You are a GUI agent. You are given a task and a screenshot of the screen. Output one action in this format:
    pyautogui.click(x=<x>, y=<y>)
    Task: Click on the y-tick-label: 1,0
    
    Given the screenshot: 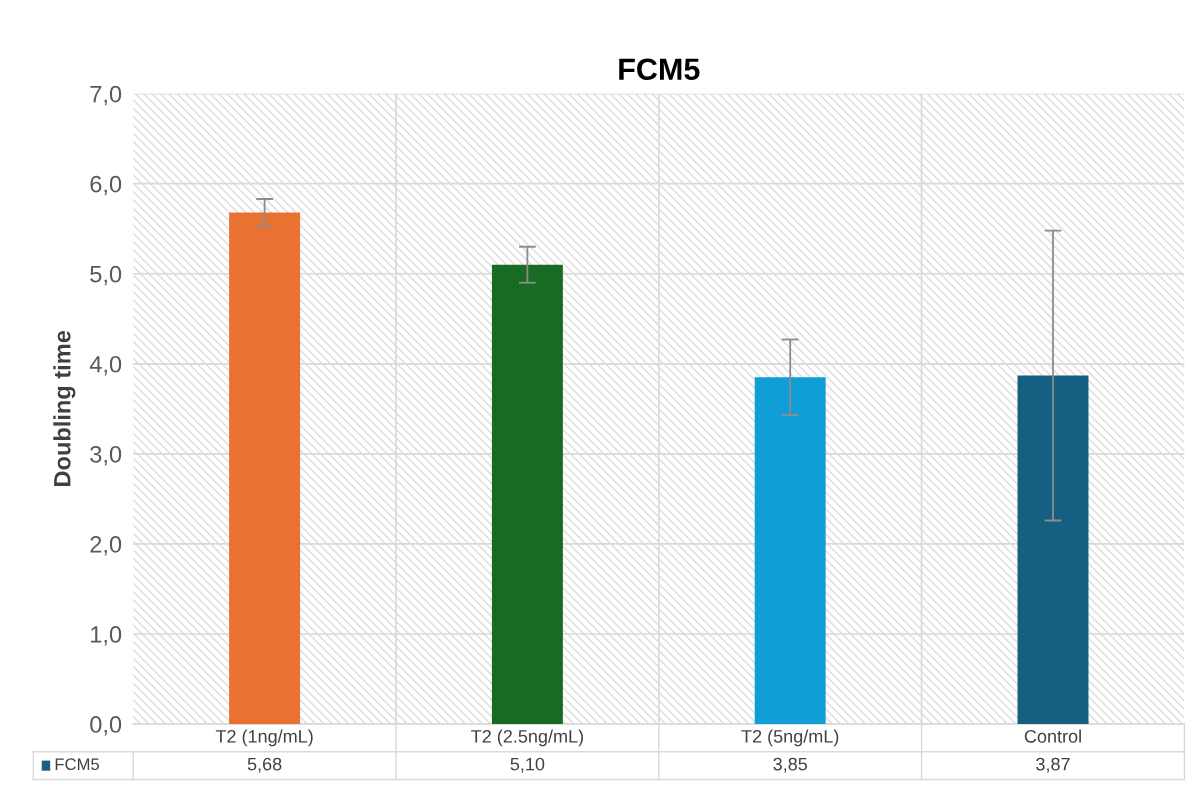 What is the action you would take?
    pyautogui.click(x=106, y=636)
    